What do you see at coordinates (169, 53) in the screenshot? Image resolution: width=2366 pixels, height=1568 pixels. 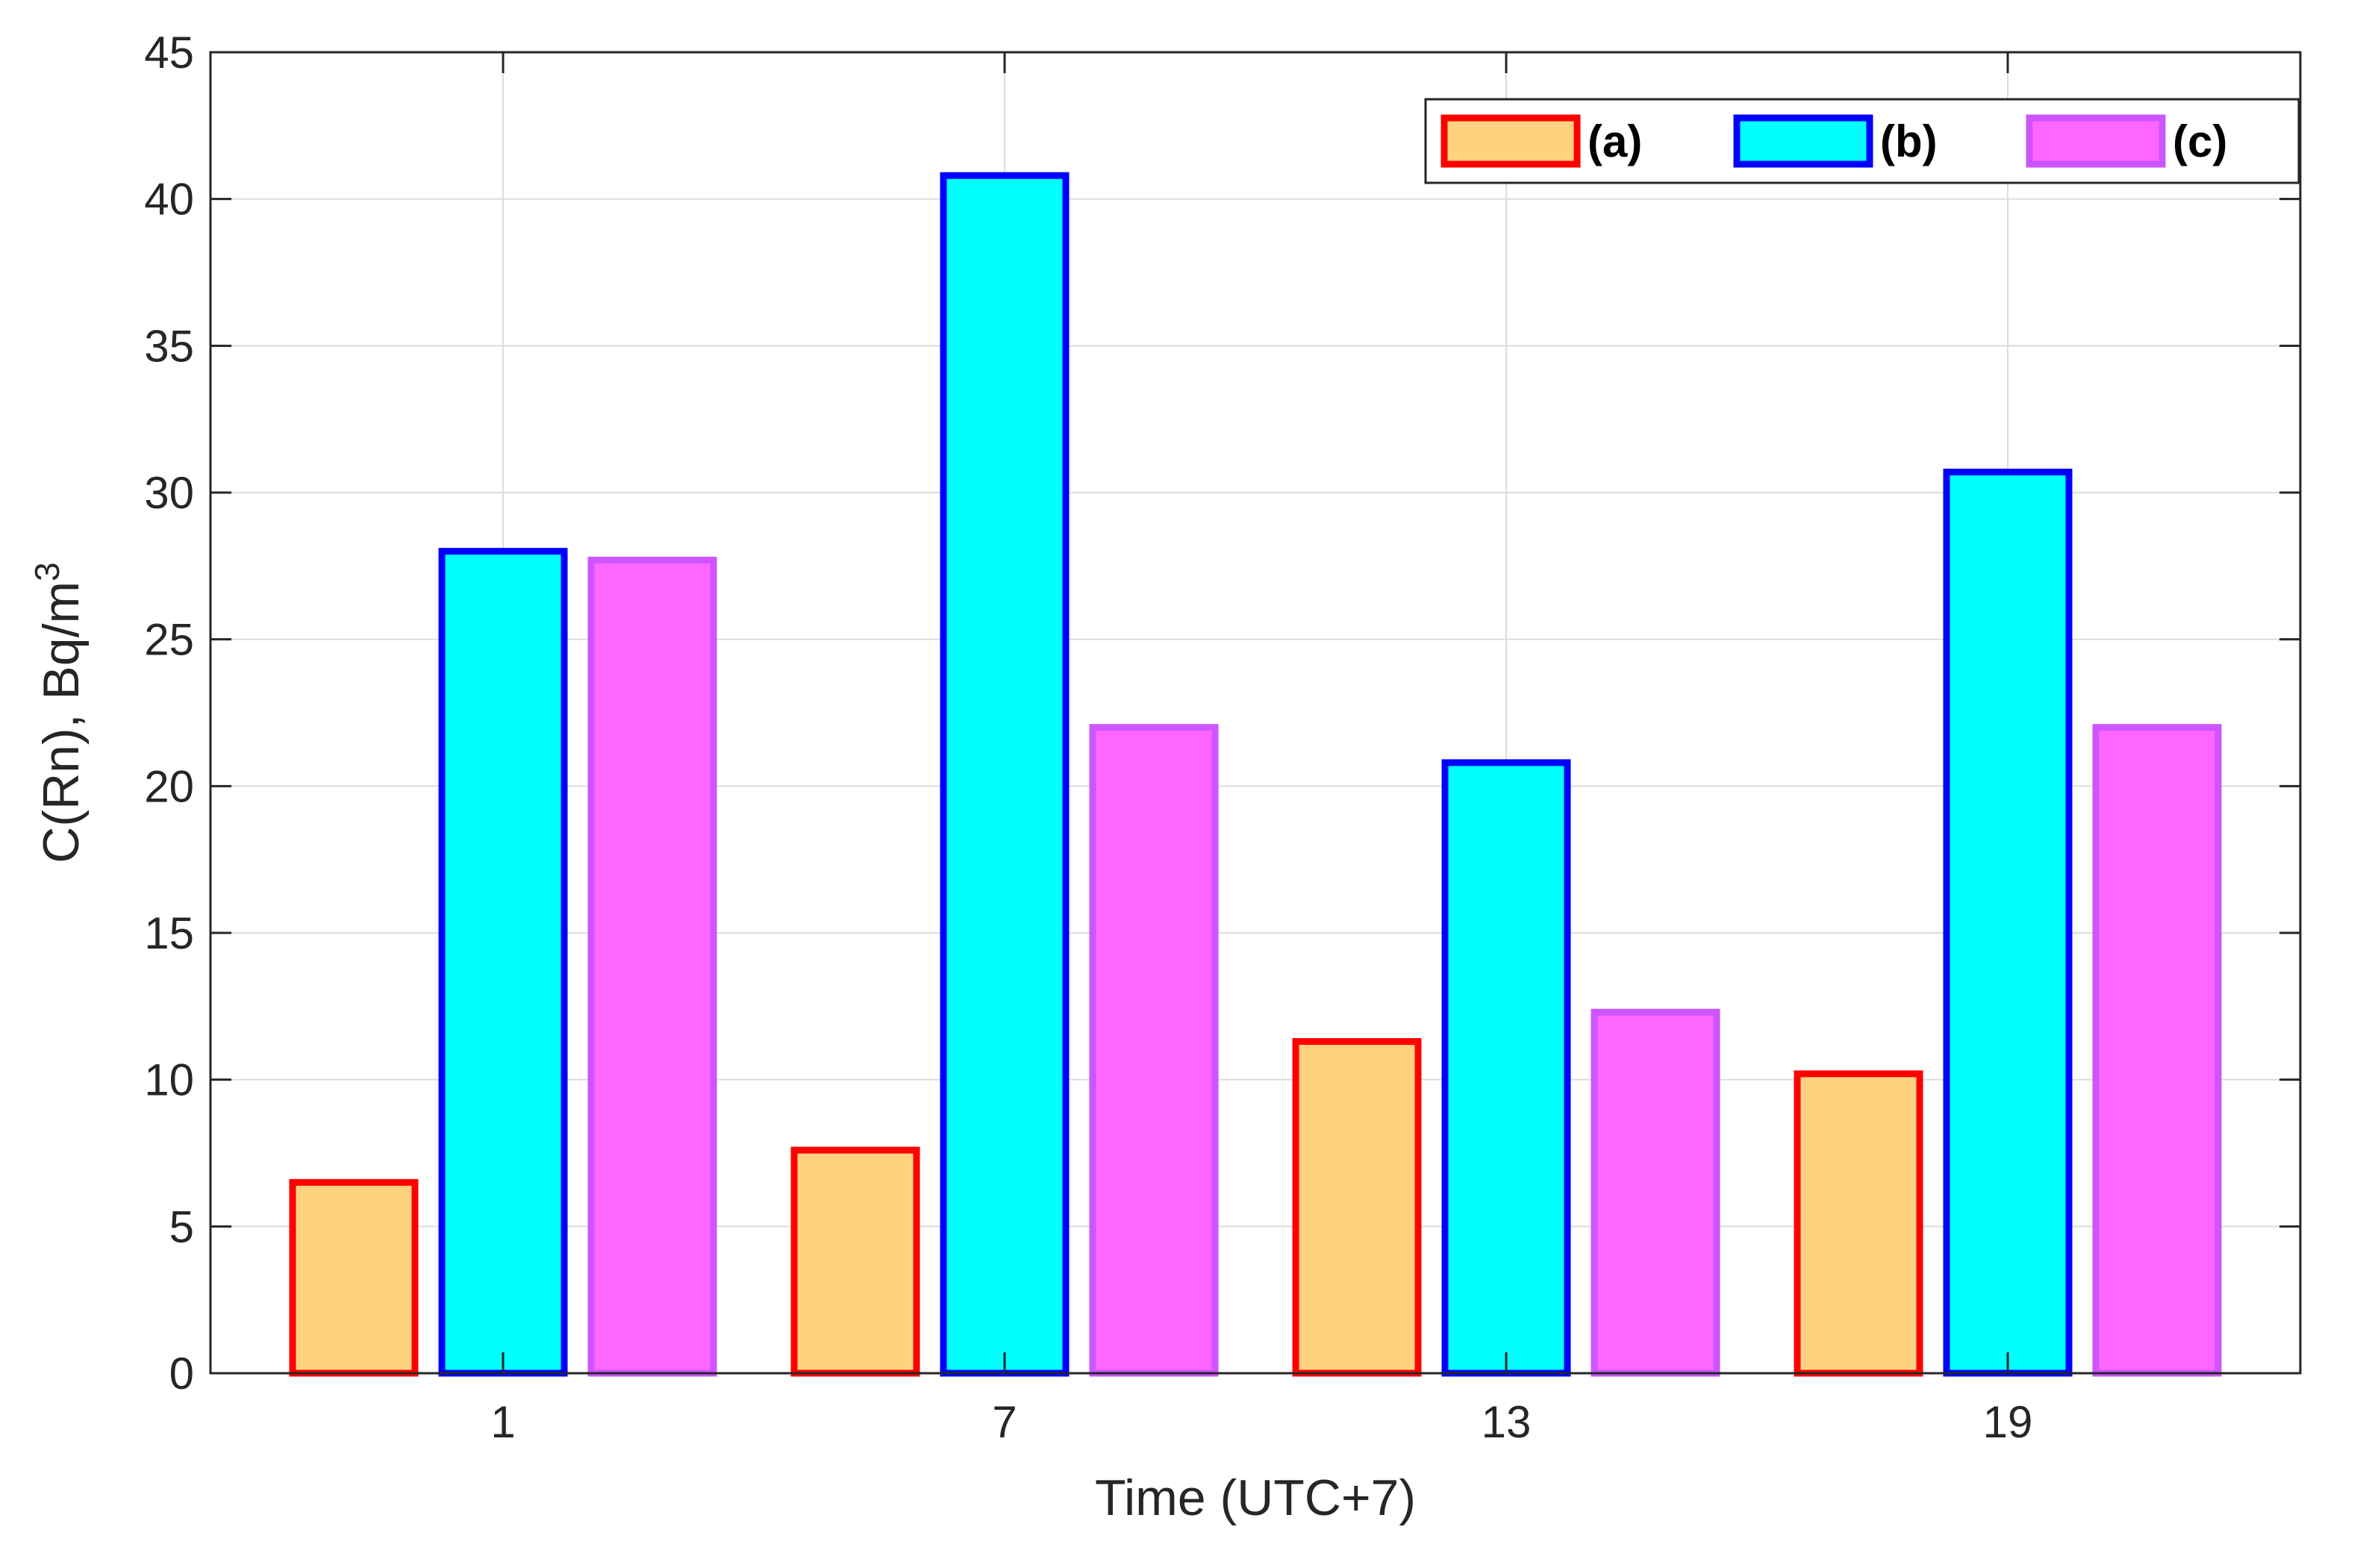 I see `y-tick-label: 45` at bounding box center [169, 53].